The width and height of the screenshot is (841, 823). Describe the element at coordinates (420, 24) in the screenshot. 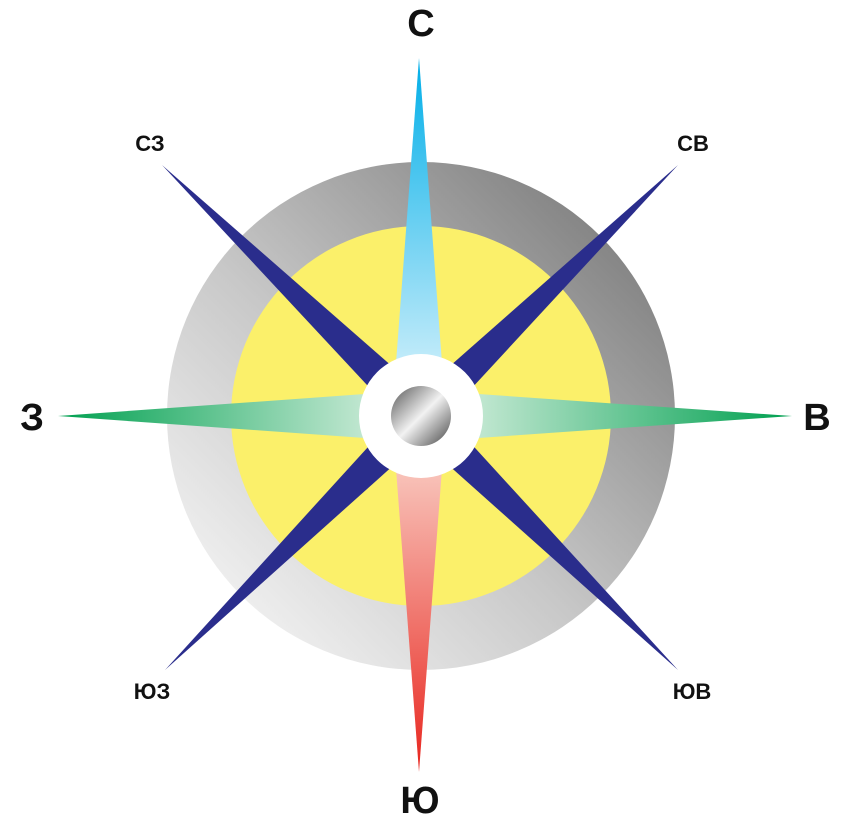

I see `label-n: С` at that location.